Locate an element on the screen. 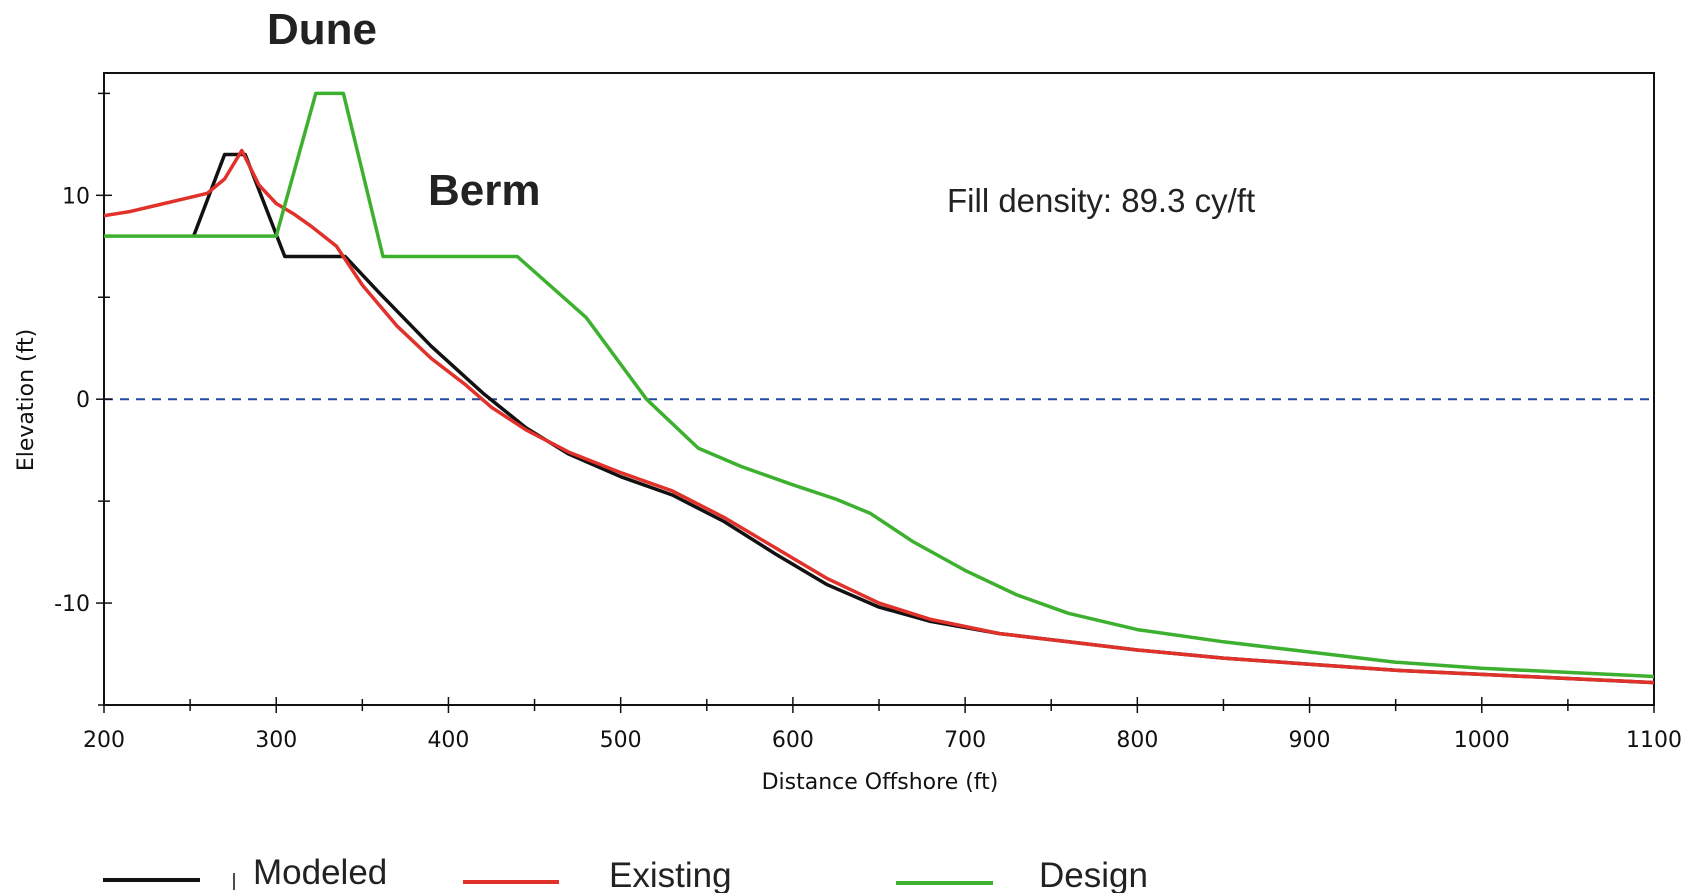 Image resolution: width=1688 pixels, height=893 pixels. x-tick-label: 400 is located at coordinates (448, 740).